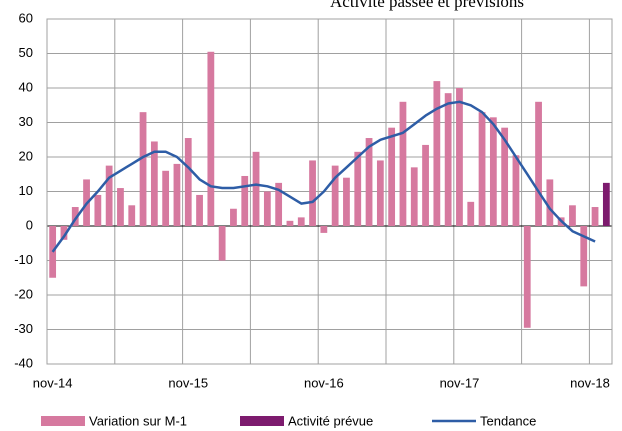  What do you see at coordinates (26, 52) in the screenshot?
I see `y-tick-label: 50` at bounding box center [26, 52].